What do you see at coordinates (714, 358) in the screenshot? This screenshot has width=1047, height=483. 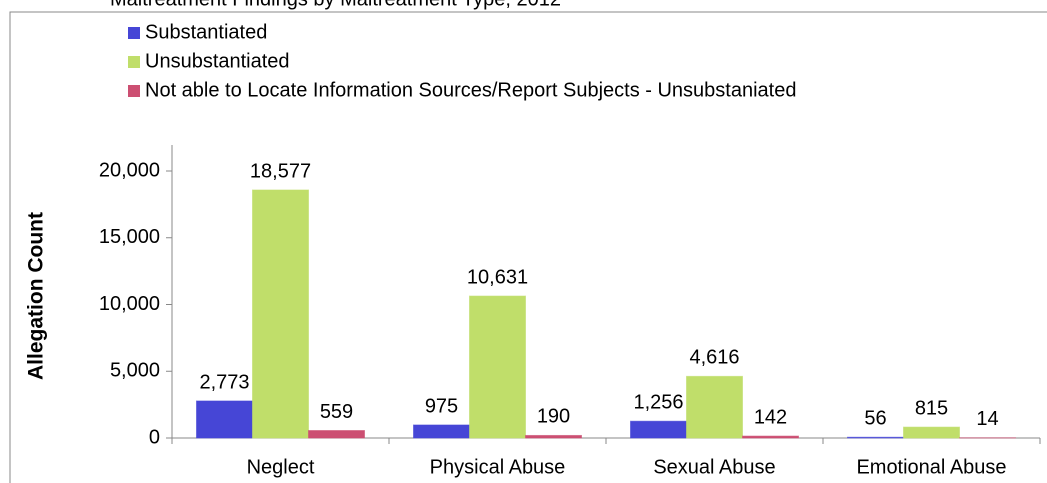 I see `value-label: 4,616` at bounding box center [714, 358].